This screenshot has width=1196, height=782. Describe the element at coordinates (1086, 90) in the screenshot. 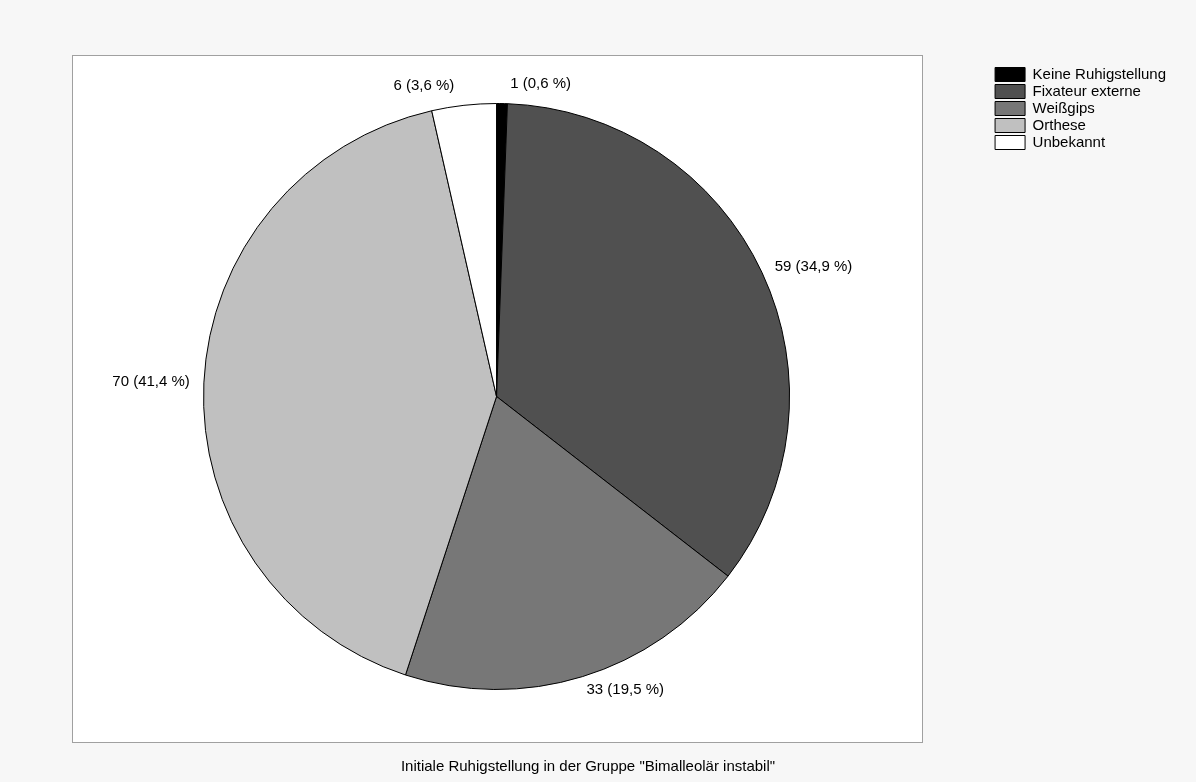

I see `legend-label: Fixateur externe` at that location.